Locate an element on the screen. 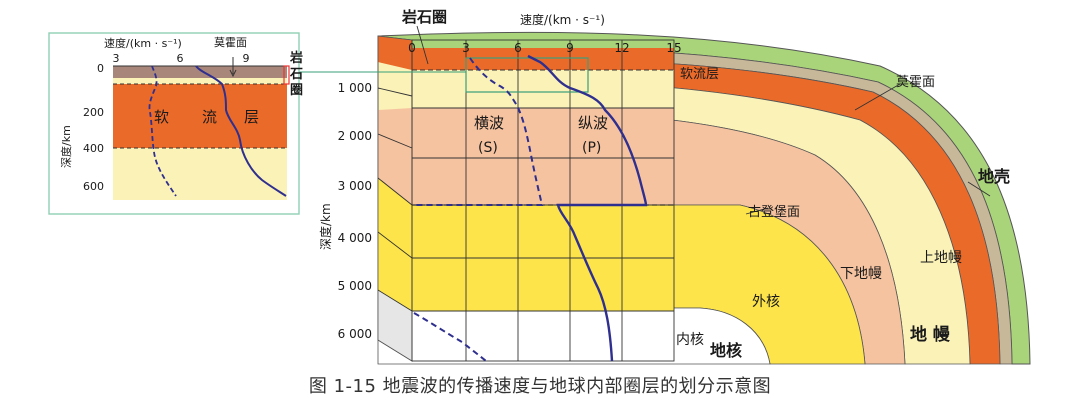 This screenshot has height=408, width=1080. zoom-box is located at coordinates (527, 75).